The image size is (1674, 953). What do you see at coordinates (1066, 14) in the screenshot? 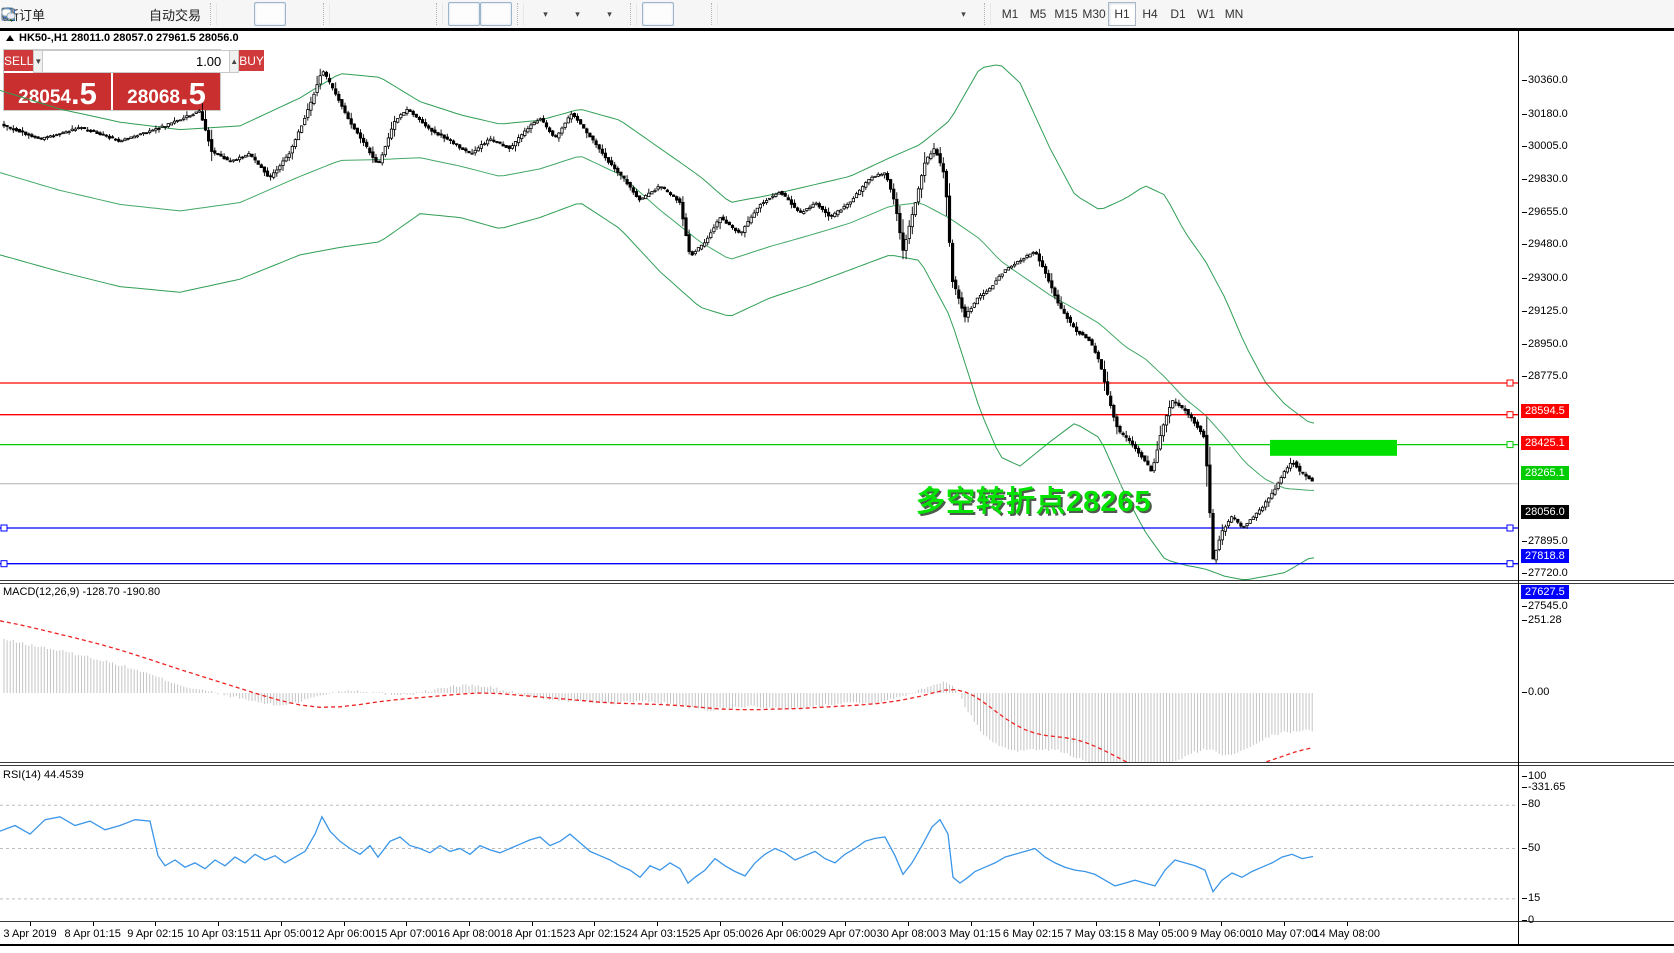
I see `timeframe-m15-button: M15` at bounding box center [1066, 14].